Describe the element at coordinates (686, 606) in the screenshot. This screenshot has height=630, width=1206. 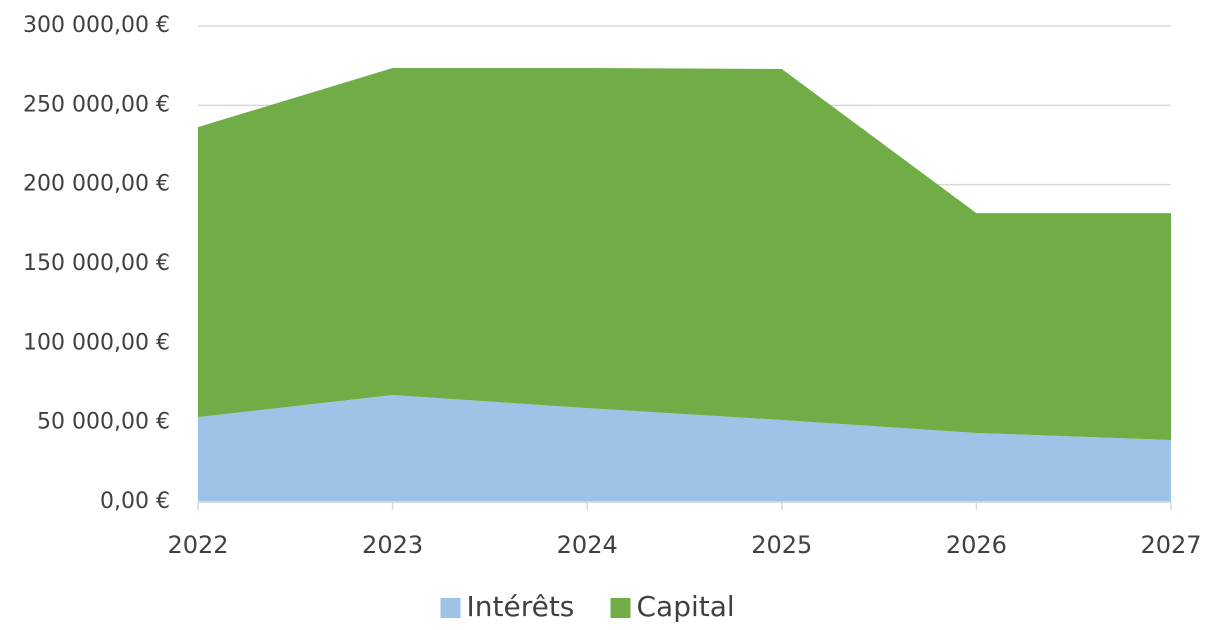
I see `legend-label: Capital` at that location.